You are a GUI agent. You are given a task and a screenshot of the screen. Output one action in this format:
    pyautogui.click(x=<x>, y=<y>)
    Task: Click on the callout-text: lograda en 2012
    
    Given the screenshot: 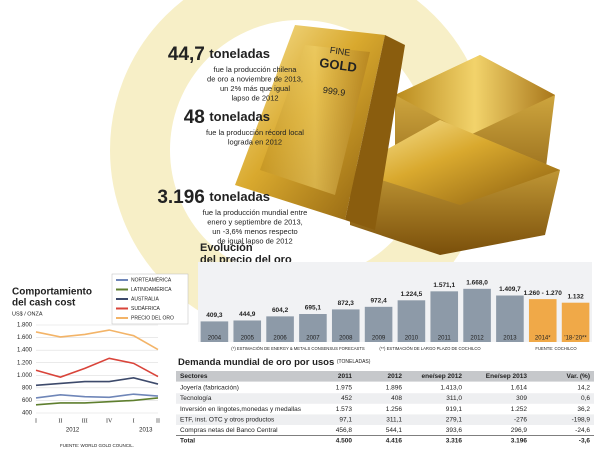 What is the action you would take?
    pyautogui.click(x=255, y=141)
    